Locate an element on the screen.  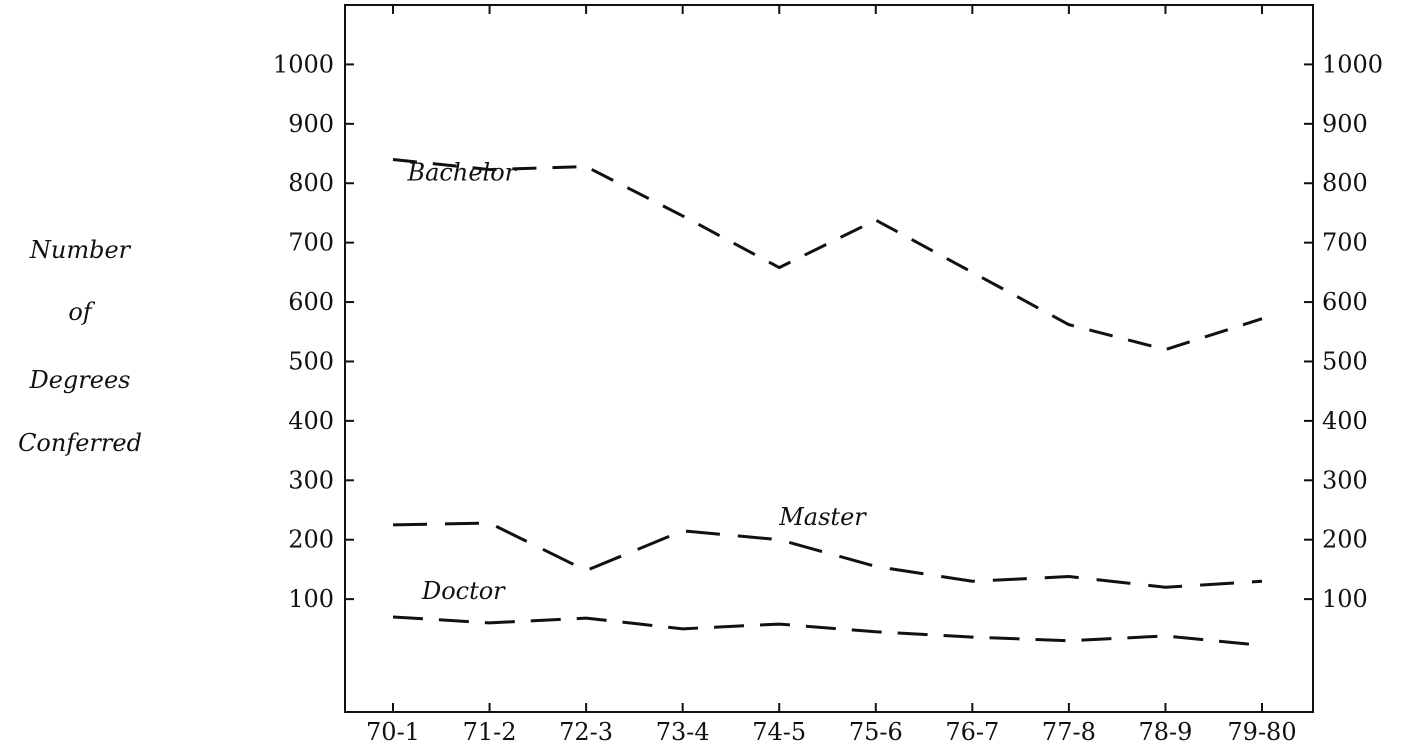
y-tick-label-left: 800 is located at coordinates (311, 183).